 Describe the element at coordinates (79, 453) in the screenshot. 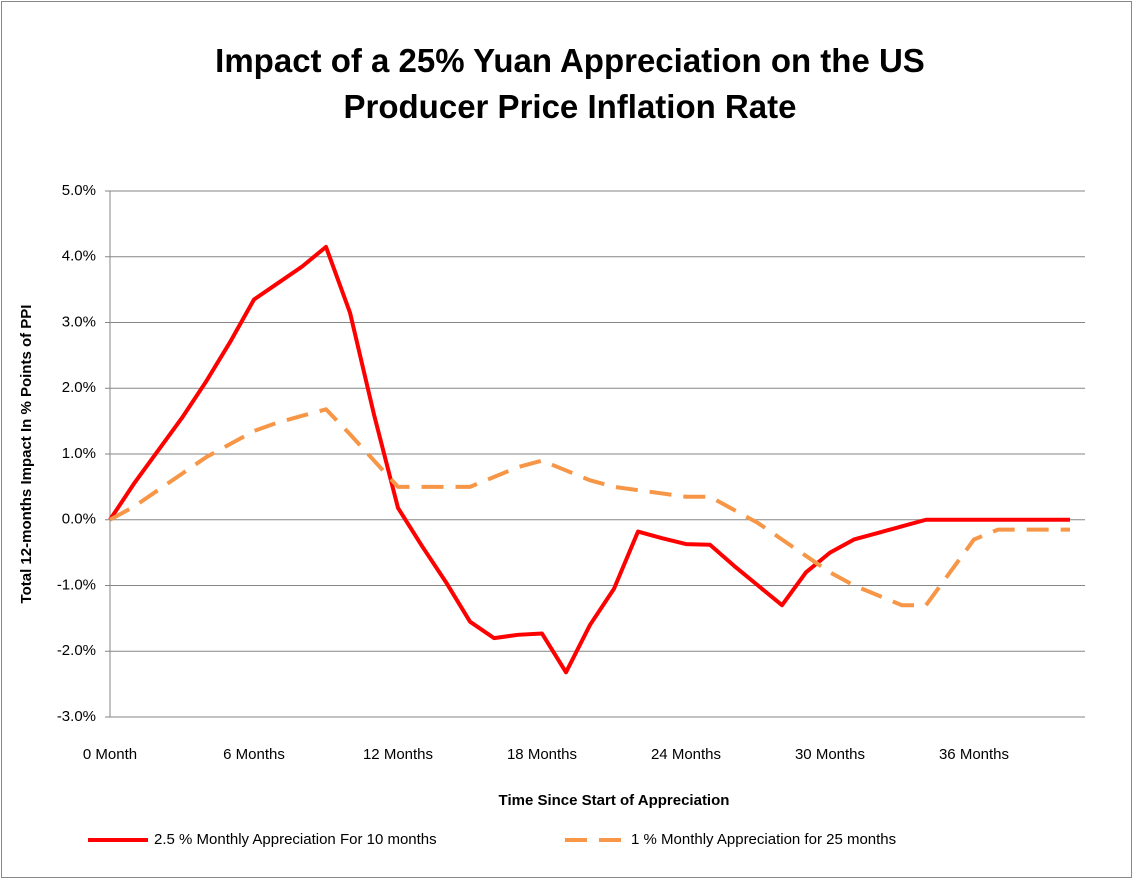

I see `y-tick-label: 1.0%` at that location.